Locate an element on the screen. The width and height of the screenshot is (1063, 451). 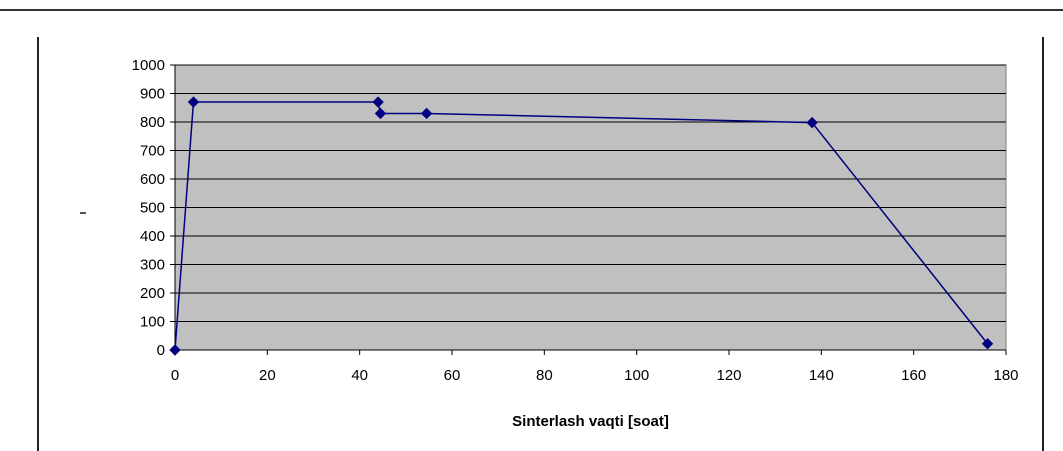
y-tick-label: 0 is located at coordinates (161, 350).